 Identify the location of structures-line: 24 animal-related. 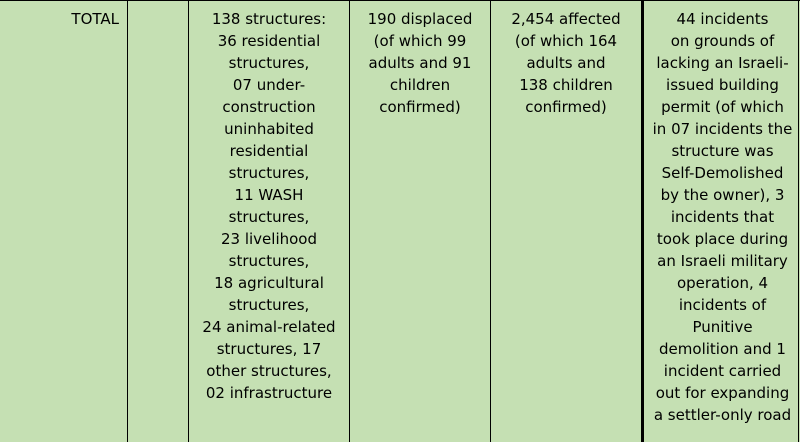
(269, 327).